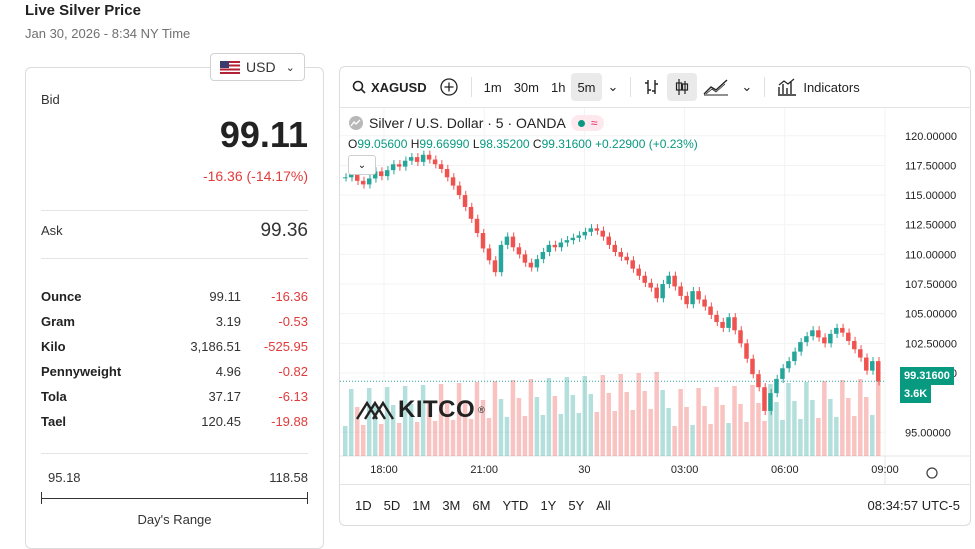 The image size is (975, 549). What do you see at coordinates (928, 433) in the screenshot?
I see `y-tick-label: 95.00000` at bounding box center [928, 433].